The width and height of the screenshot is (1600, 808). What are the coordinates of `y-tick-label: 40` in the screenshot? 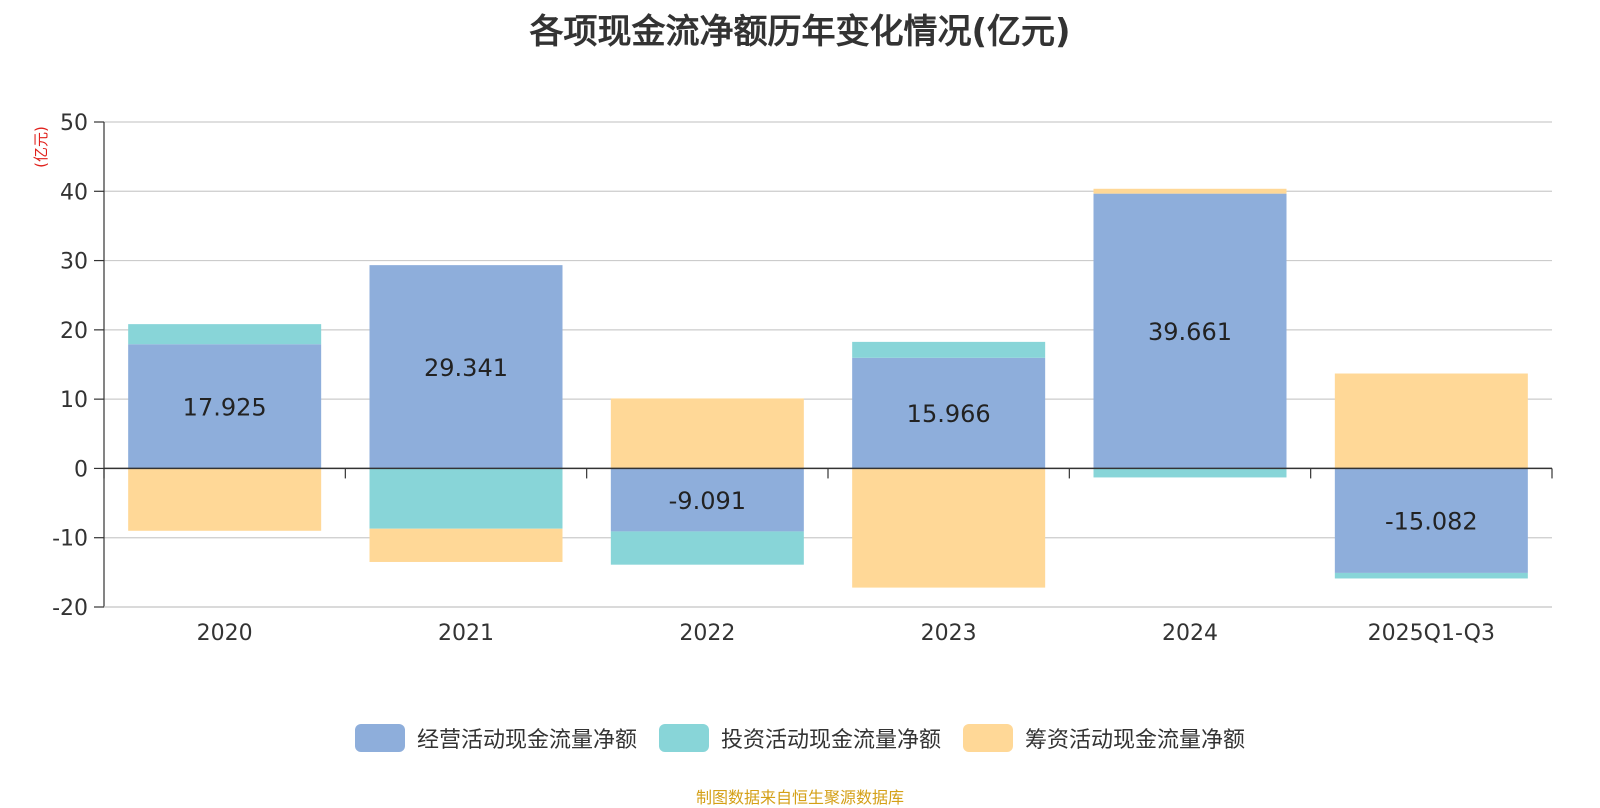 It's located at (74, 192).